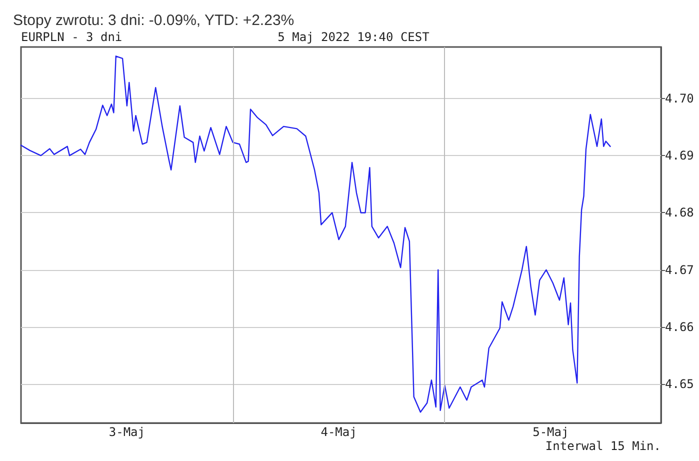 The image size is (699, 461). Describe the element at coordinates (338, 432) in the screenshot. I see `x-tick-label: 4-Maj` at that location.